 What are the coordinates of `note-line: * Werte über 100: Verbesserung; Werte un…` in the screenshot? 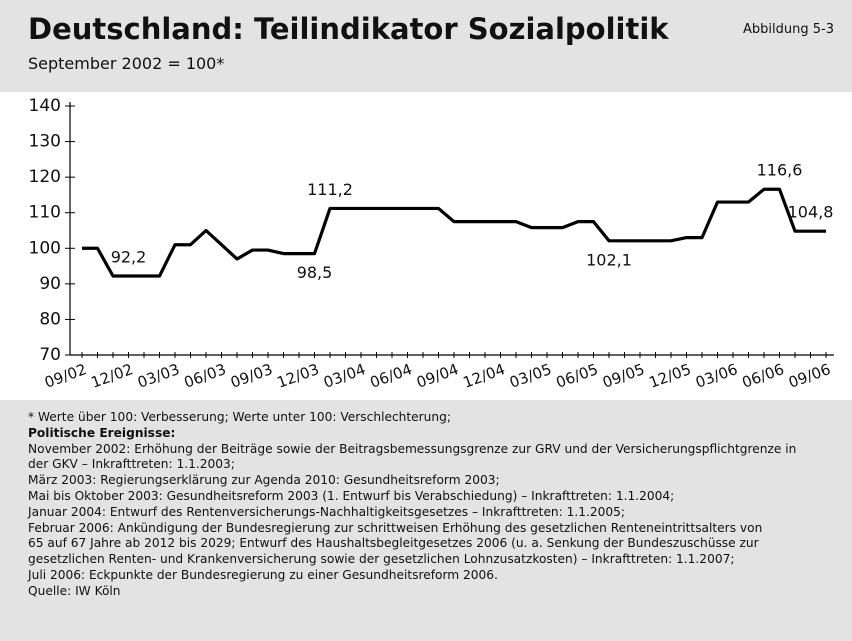 It's located at (239, 417).